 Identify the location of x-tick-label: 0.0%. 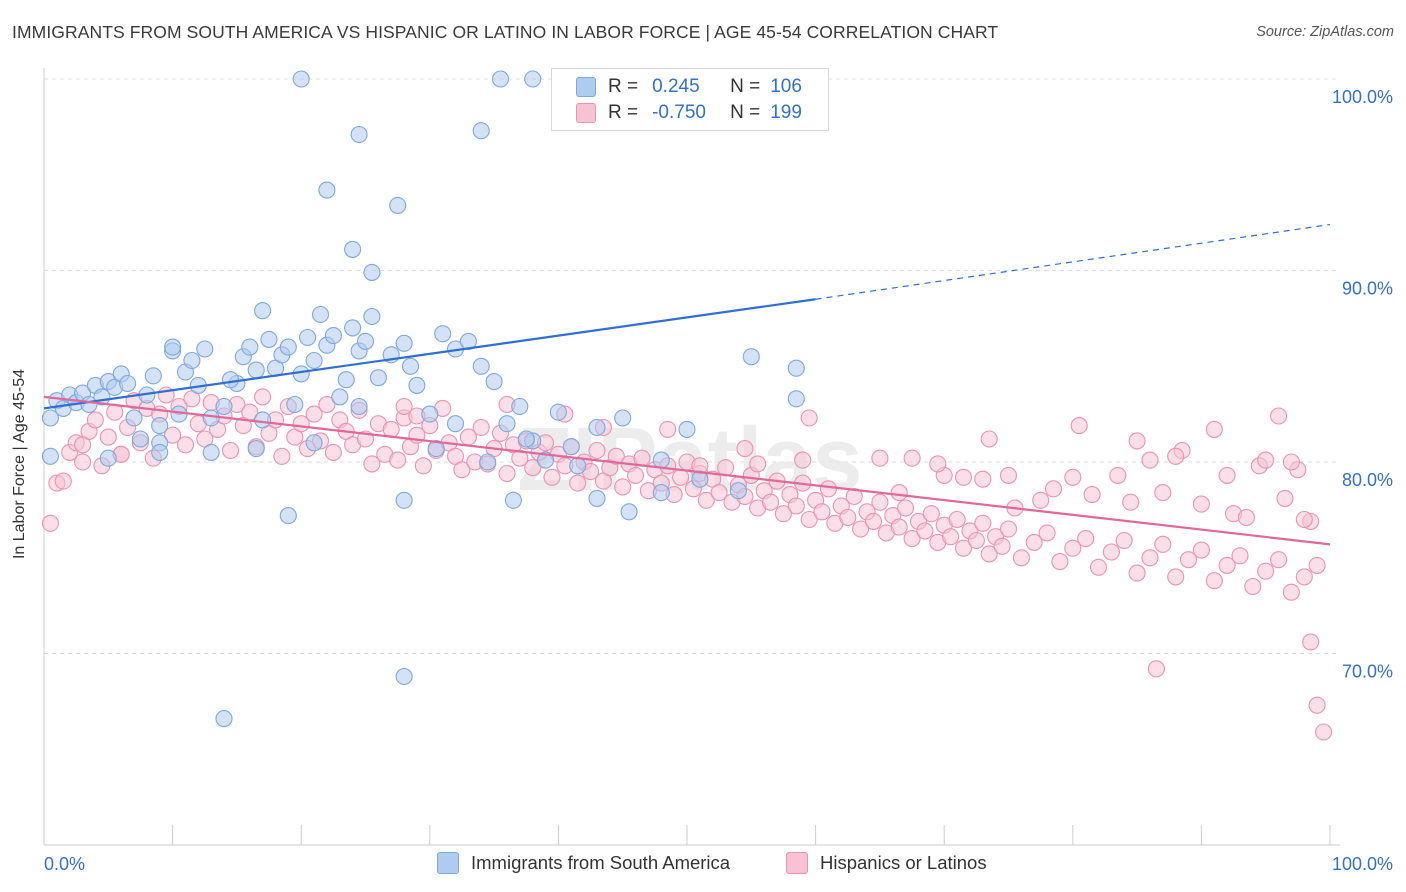
(64, 864).